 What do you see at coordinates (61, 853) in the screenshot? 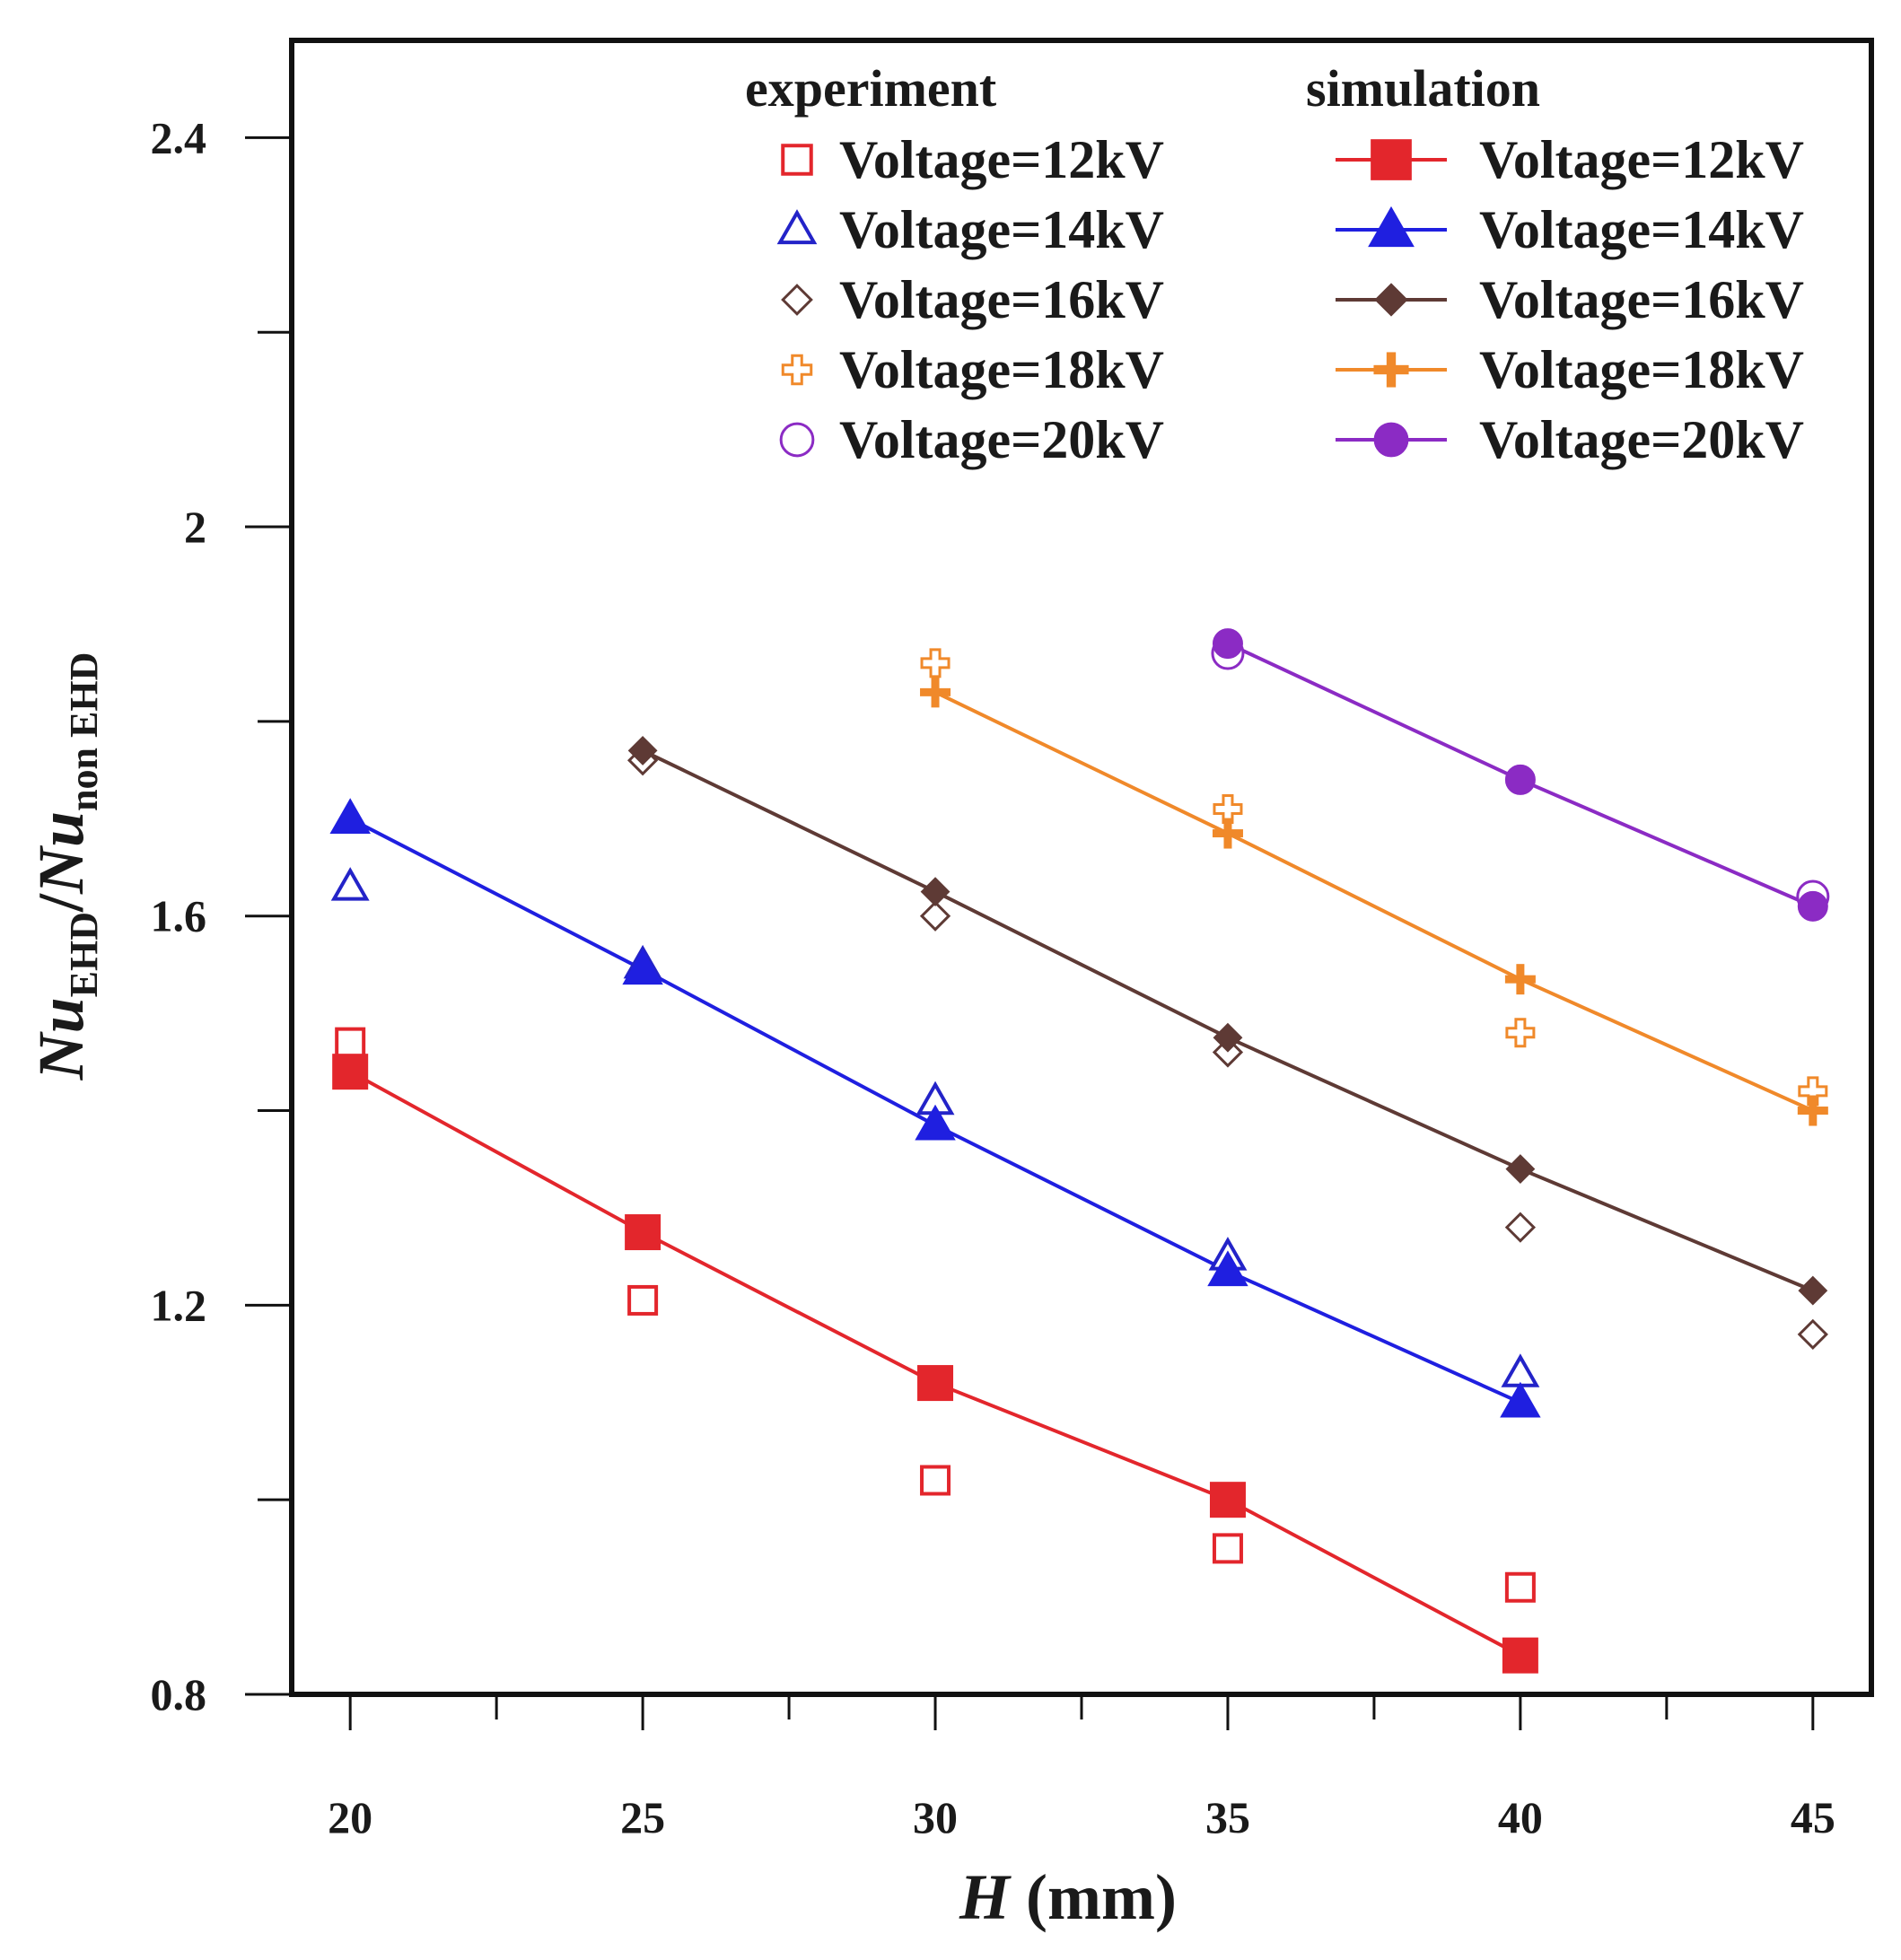
I see `y-axis-title-den: Nu` at bounding box center [61, 853].